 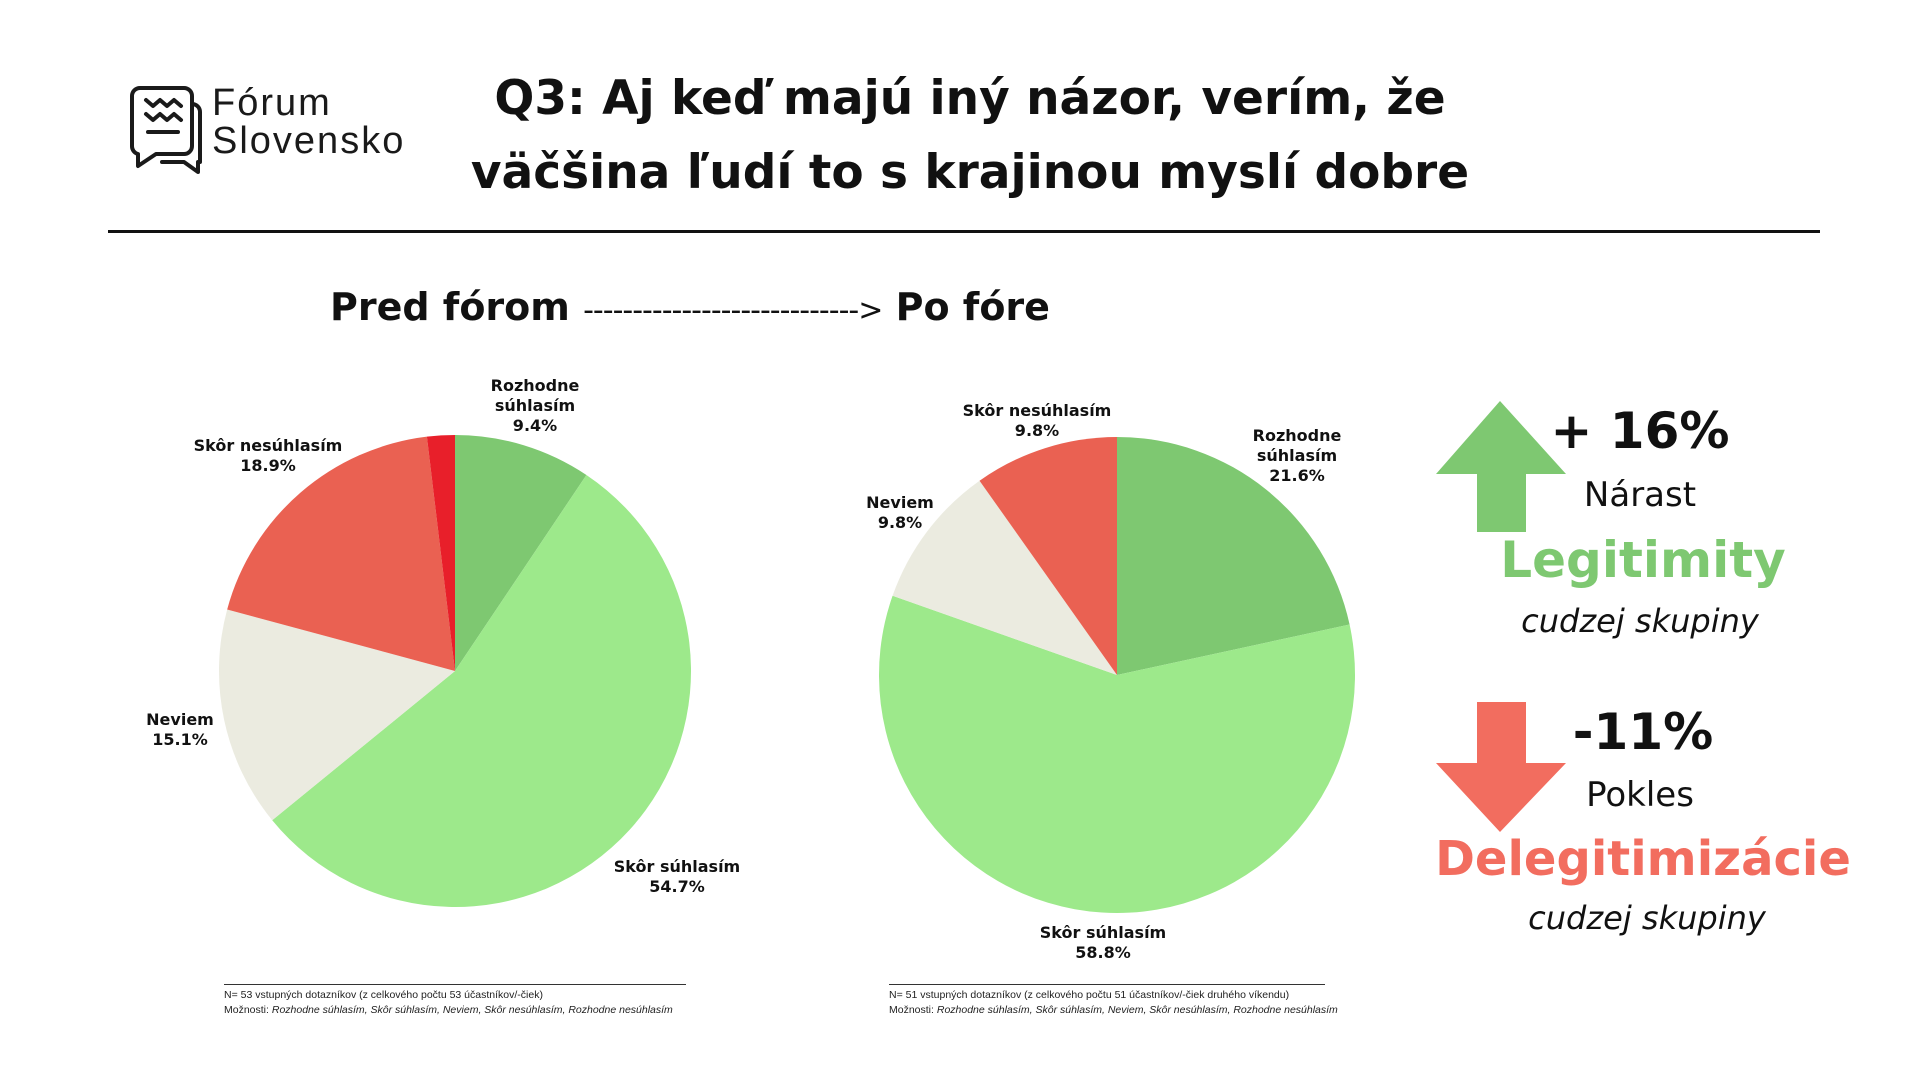 What do you see at coordinates (1501, 466) in the screenshot?
I see `arrow-up-icon` at bounding box center [1501, 466].